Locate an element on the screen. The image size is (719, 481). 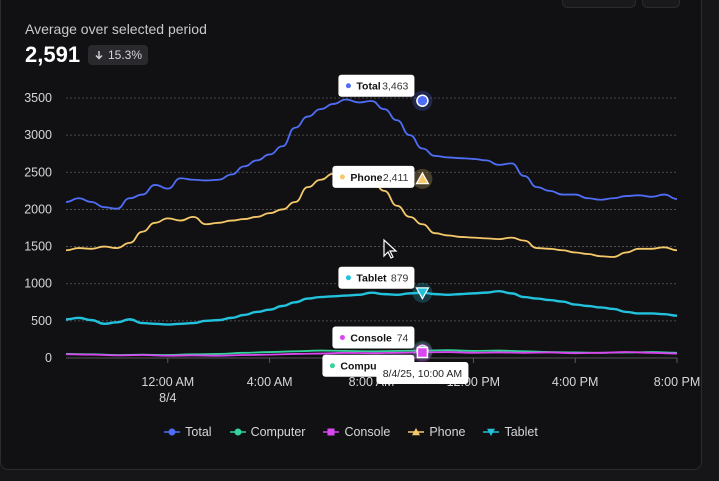
tooltip-series-name: Total is located at coordinates (368, 87).